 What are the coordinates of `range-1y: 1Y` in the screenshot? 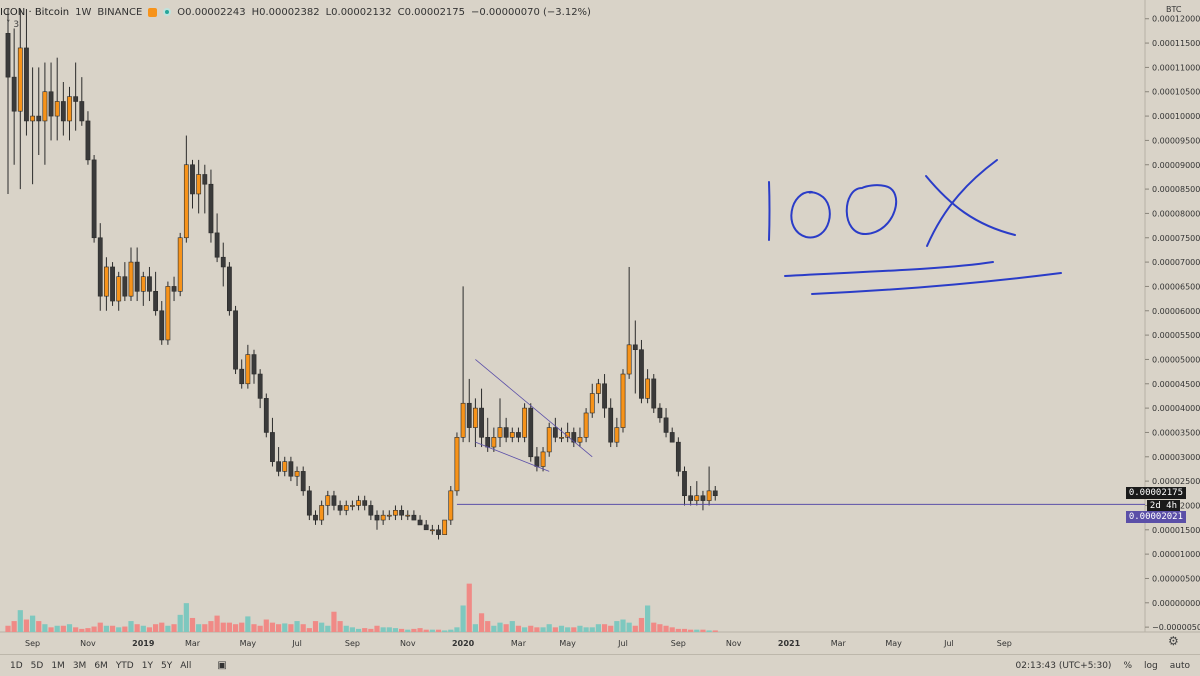 It's located at (147, 665).